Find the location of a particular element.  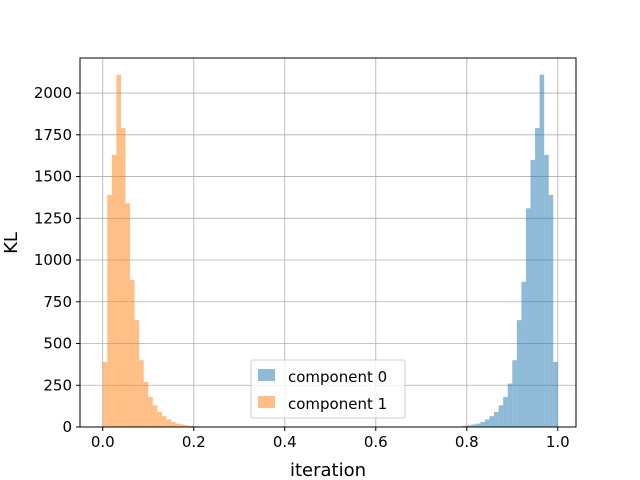

legend: component 0 component 1 is located at coordinates (328, 389).